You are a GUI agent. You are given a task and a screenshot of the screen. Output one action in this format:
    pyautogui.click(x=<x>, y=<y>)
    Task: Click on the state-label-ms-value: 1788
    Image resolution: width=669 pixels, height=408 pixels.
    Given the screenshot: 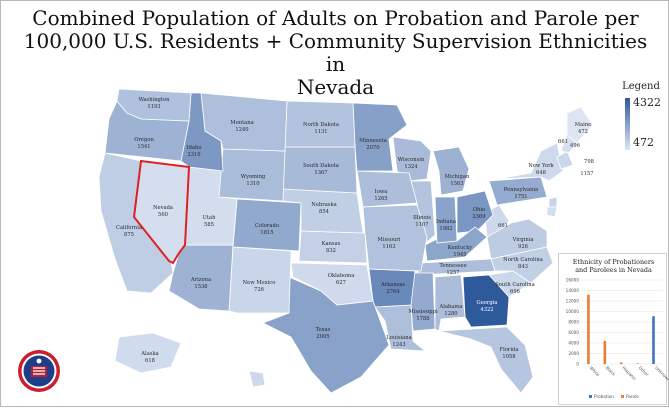 What is the action you would take?
    pyautogui.click(x=422, y=319)
    